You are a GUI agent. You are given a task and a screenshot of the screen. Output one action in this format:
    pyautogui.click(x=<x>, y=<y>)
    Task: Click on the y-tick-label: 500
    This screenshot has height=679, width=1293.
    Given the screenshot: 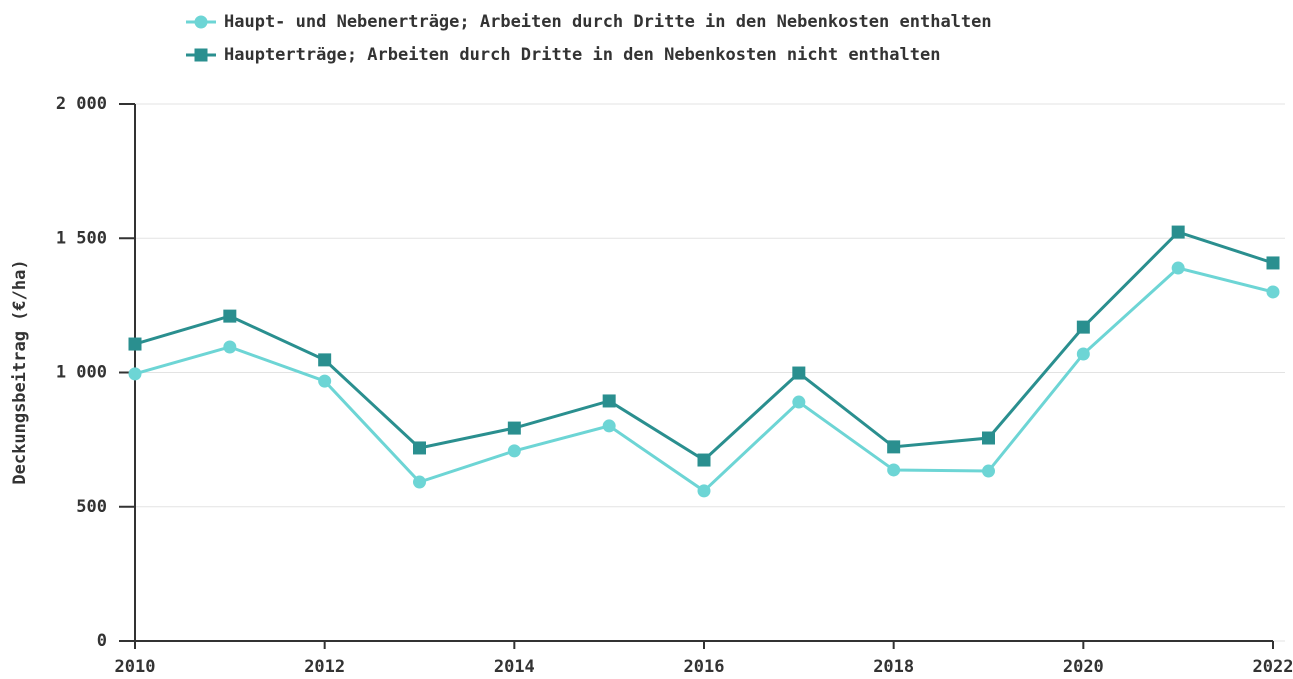 What is the action you would take?
    pyautogui.click(x=91, y=507)
    